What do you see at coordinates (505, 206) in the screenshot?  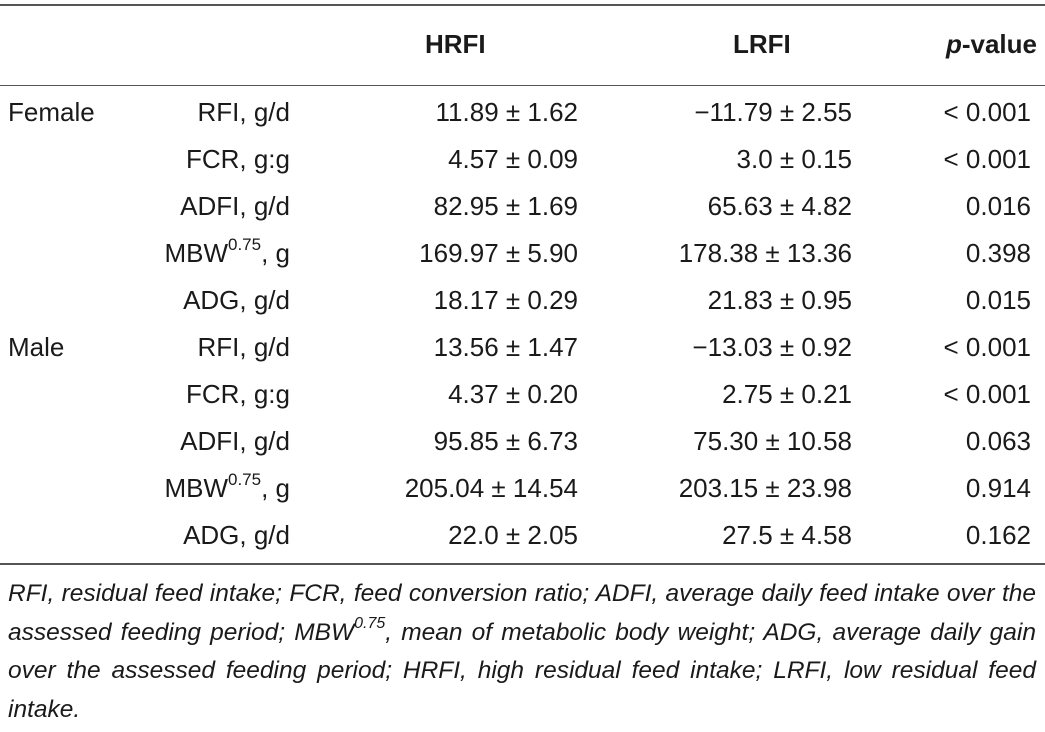 I see `hrfi-cell: 82.95 ± 1.69` at bounding box center [505, 206].